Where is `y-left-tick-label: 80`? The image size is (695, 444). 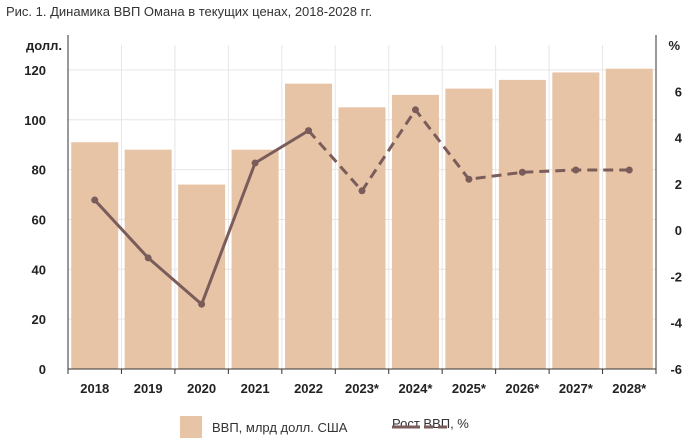
y-left-tick-label: 80 is located at coordinates (39, 170).